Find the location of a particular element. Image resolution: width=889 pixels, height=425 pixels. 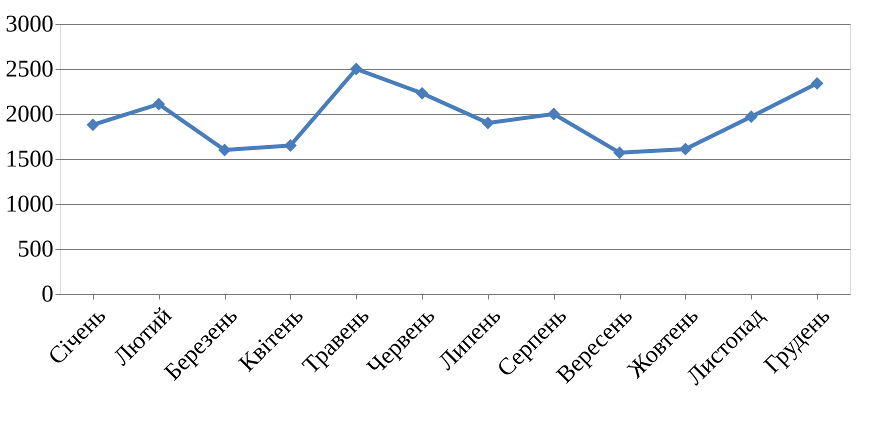

y-tick-label: 500 is located at coordinates (36, 249).